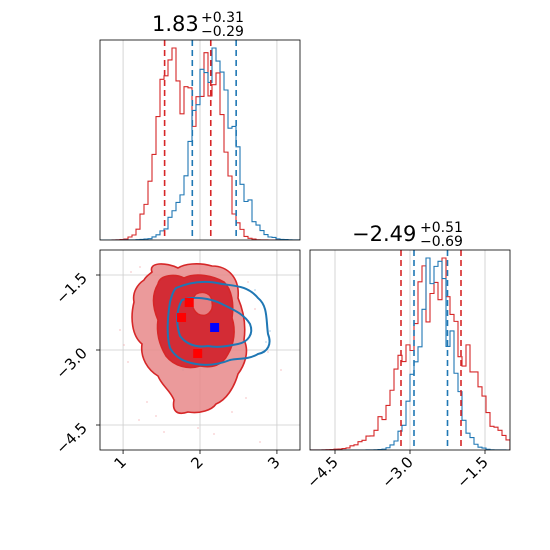  Describe the element at coordinates (273, 462) in the screenshot. I see `contour-x-tick-label: 3` at that location.